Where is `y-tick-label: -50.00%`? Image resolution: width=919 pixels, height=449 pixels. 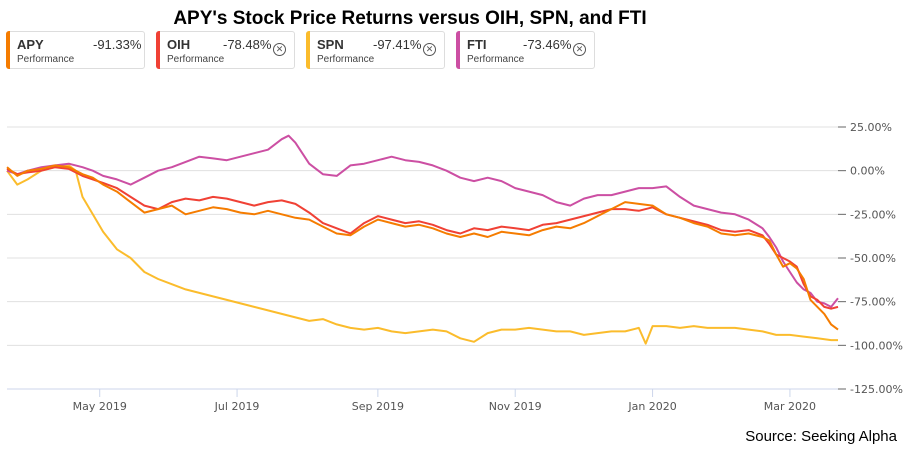 y-tick-label: -50.00% is located at coordinates (873, 258).